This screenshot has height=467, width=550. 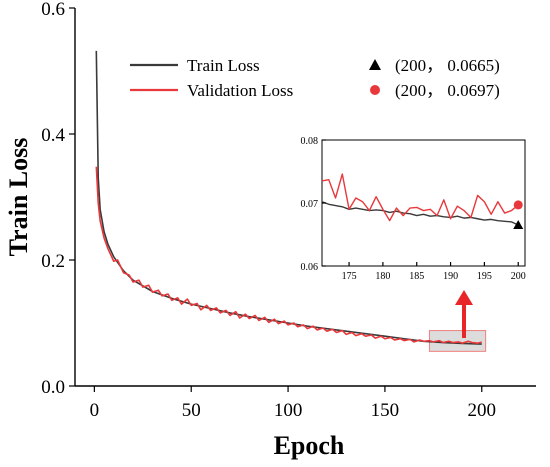 What do you see at coordinates (420, 213) in the screenshot?
I see `inset-train-loss-line` at bounding box center [420, 213].